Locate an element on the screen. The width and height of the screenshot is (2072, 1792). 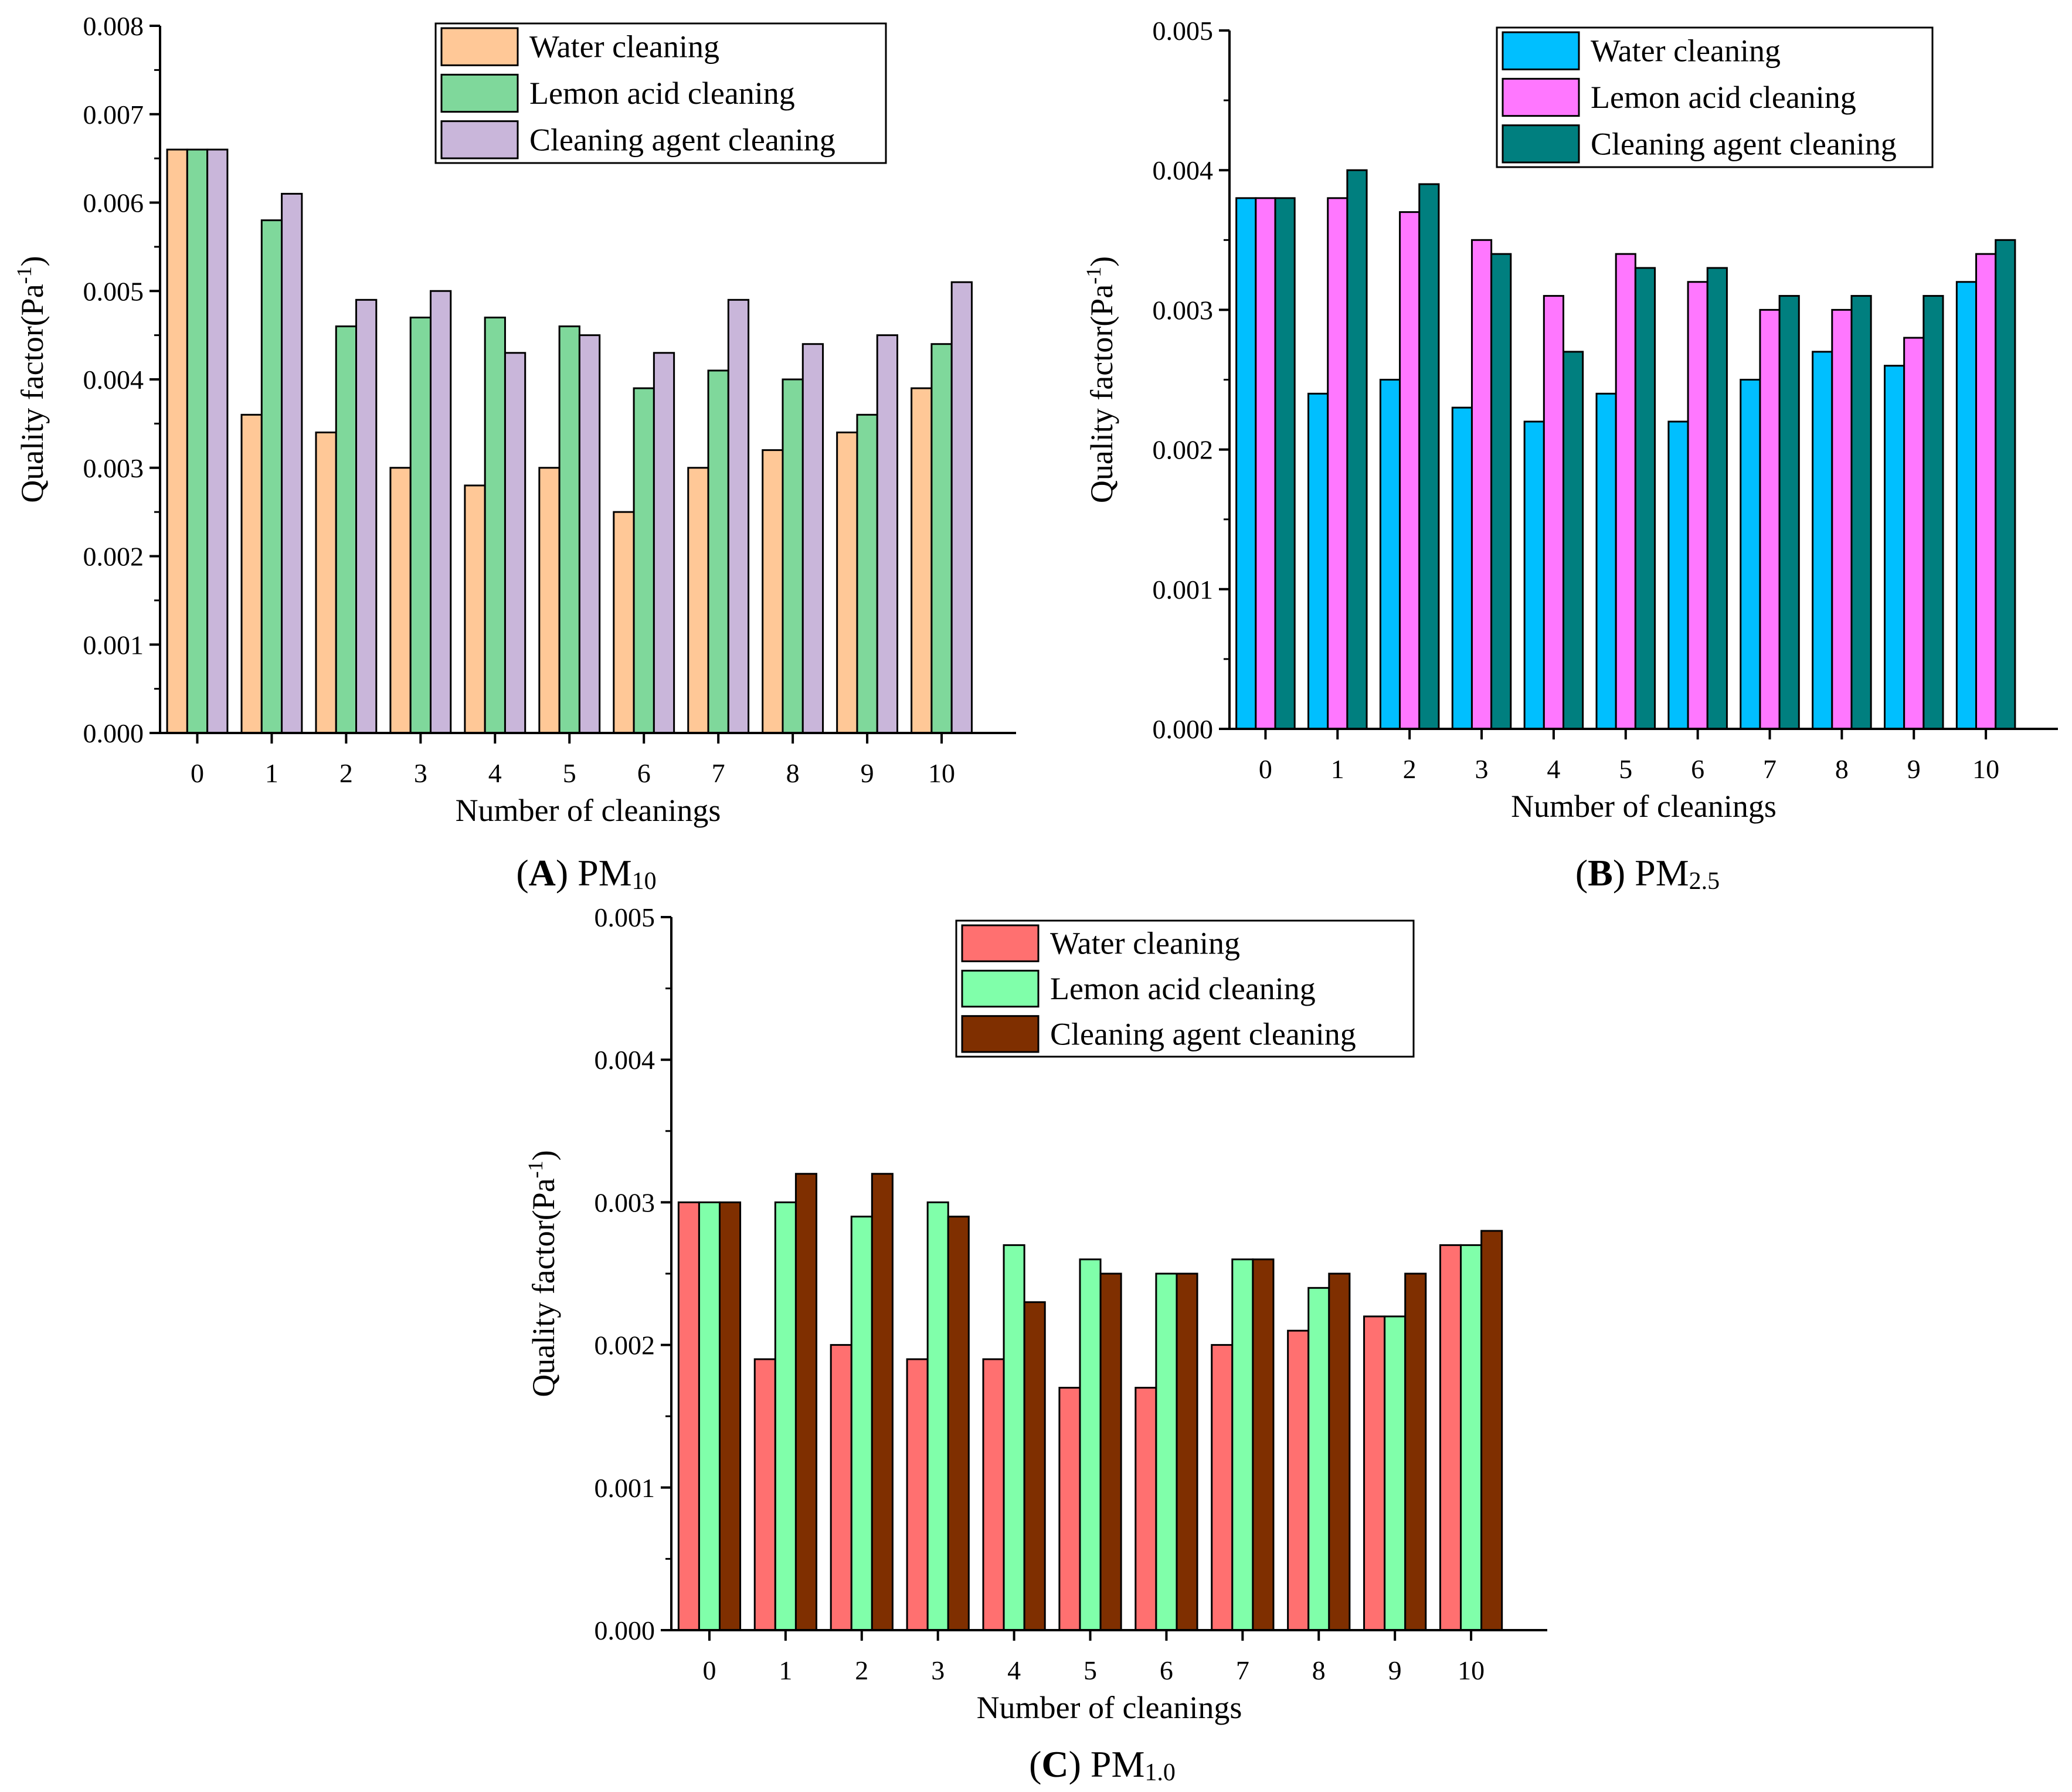
x-axis-title: Number of cleanings is located at coordinates (1109, 1707).